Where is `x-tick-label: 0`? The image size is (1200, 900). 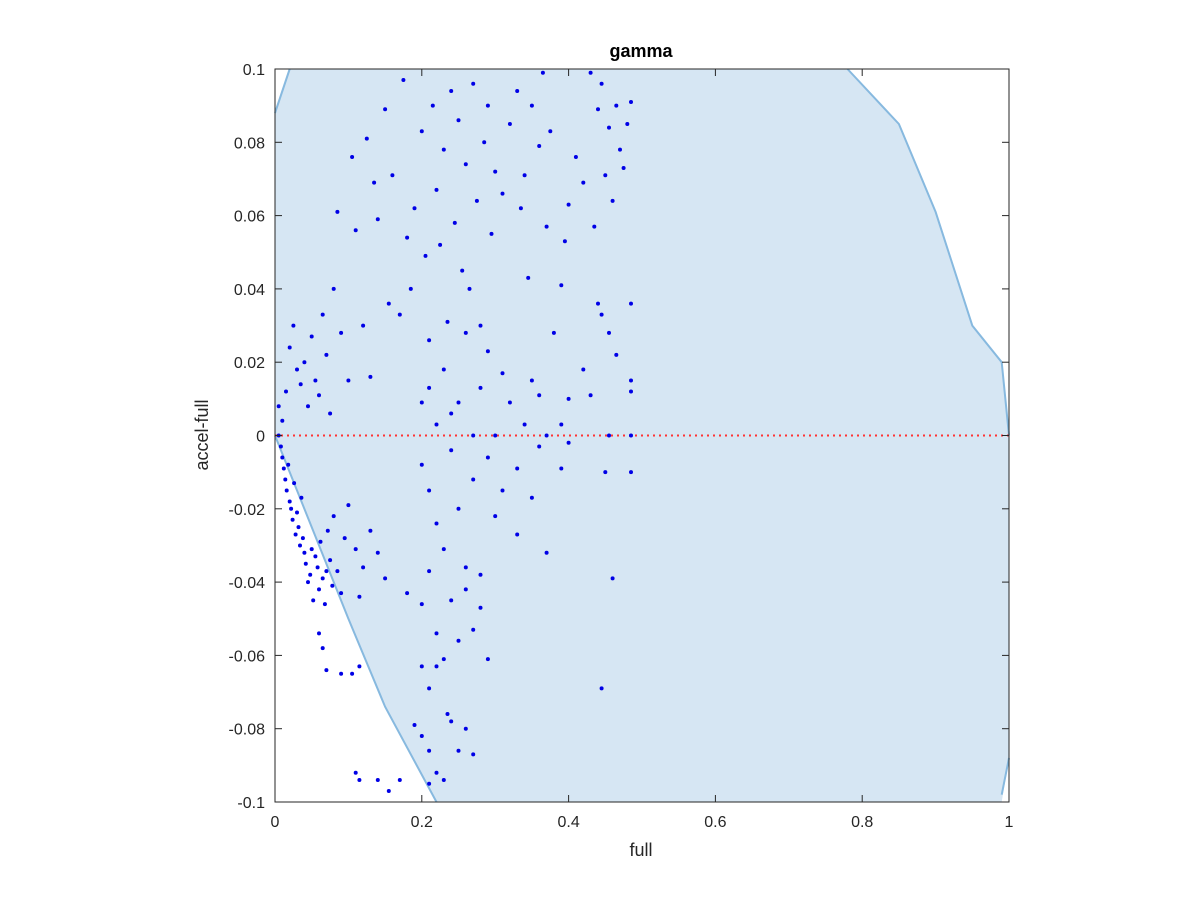 x-tick-label: 0 is located at coordinates (275, 822).